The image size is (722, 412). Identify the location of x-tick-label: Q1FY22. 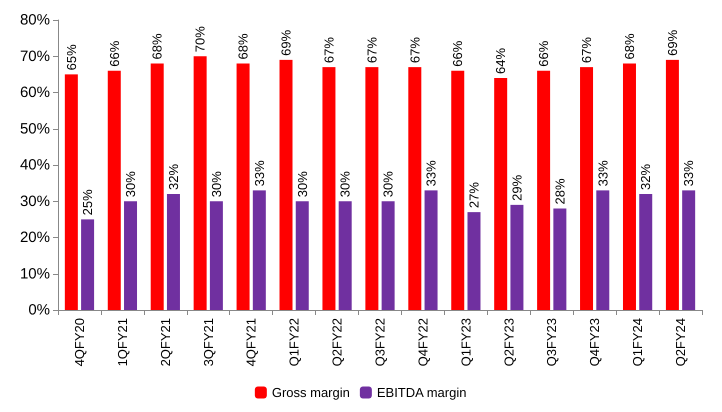
(294, 342).